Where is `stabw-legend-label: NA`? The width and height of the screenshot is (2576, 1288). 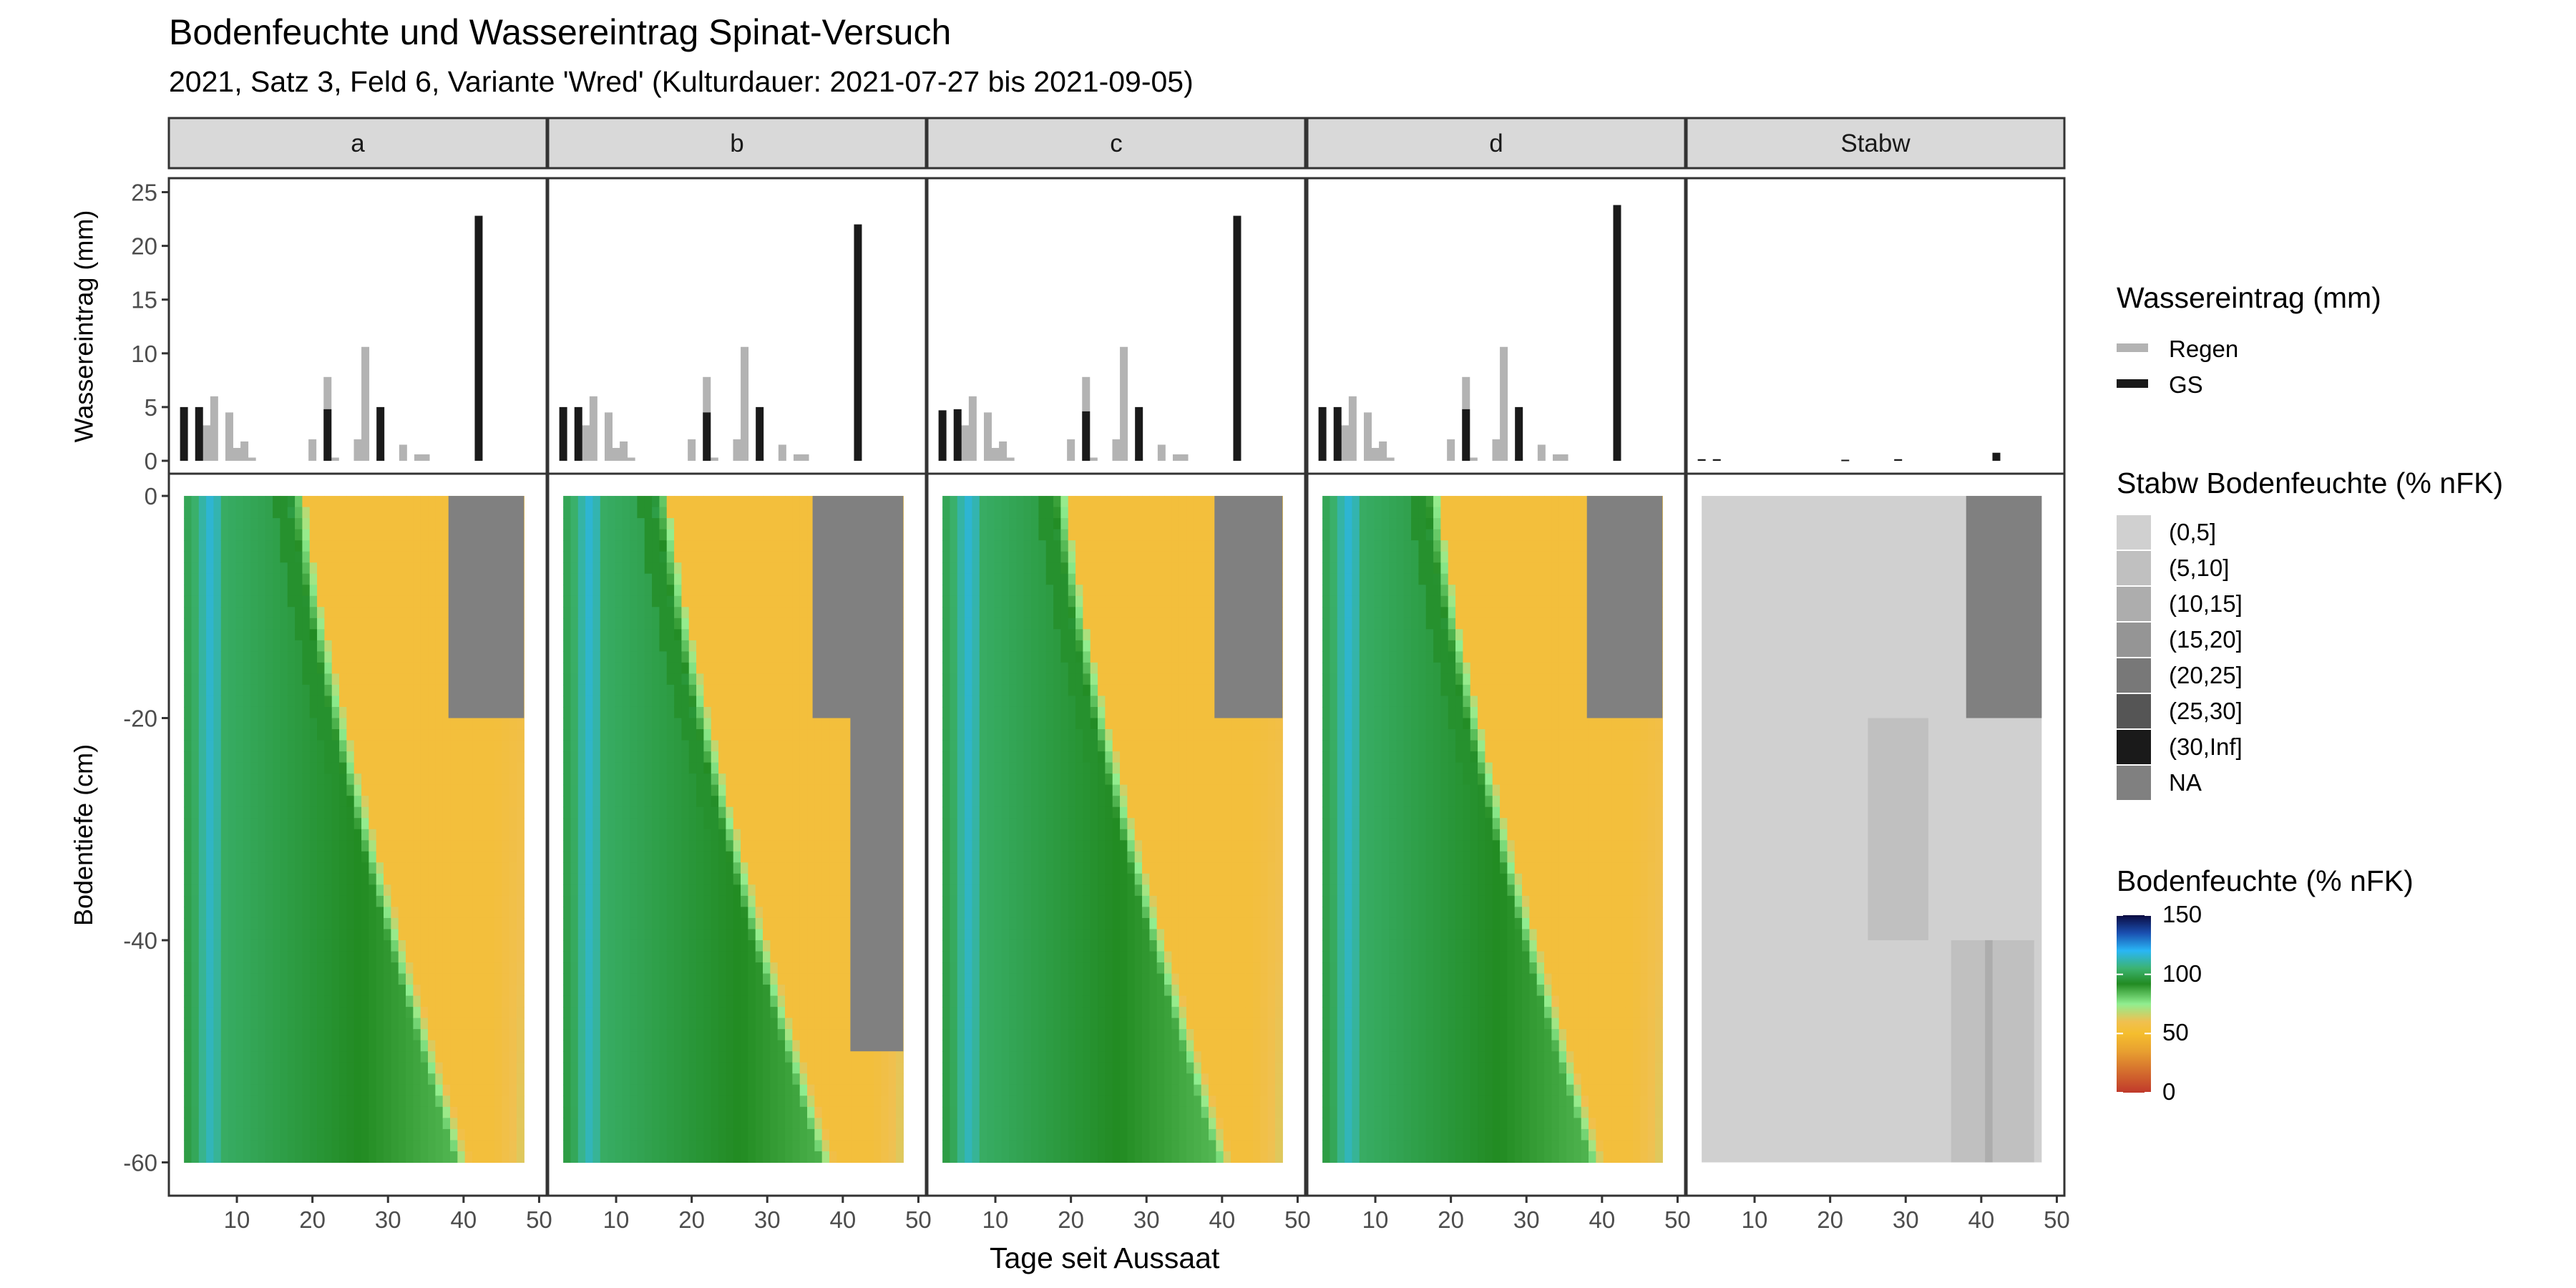
stabw-legend-label: NA is located at coordinates (2185, 782).